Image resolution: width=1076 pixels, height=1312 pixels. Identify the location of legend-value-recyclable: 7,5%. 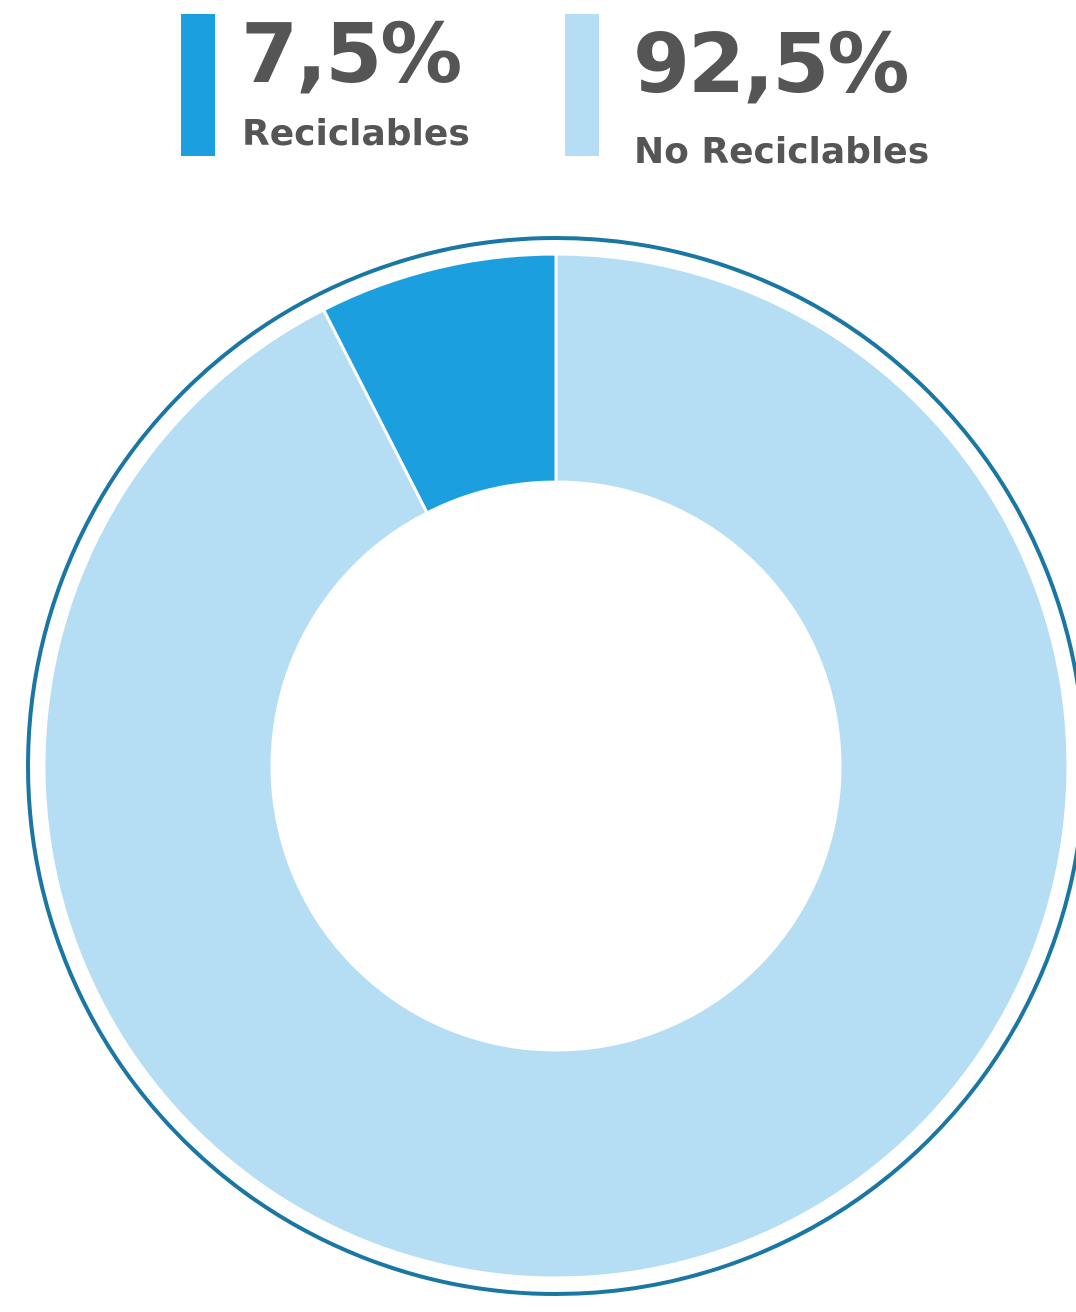
(351, 54).